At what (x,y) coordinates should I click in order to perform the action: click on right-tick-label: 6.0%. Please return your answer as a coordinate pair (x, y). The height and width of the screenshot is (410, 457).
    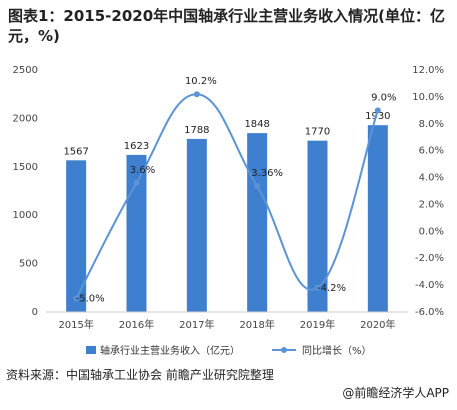
    Looking at the image, I should click on (431, 151).